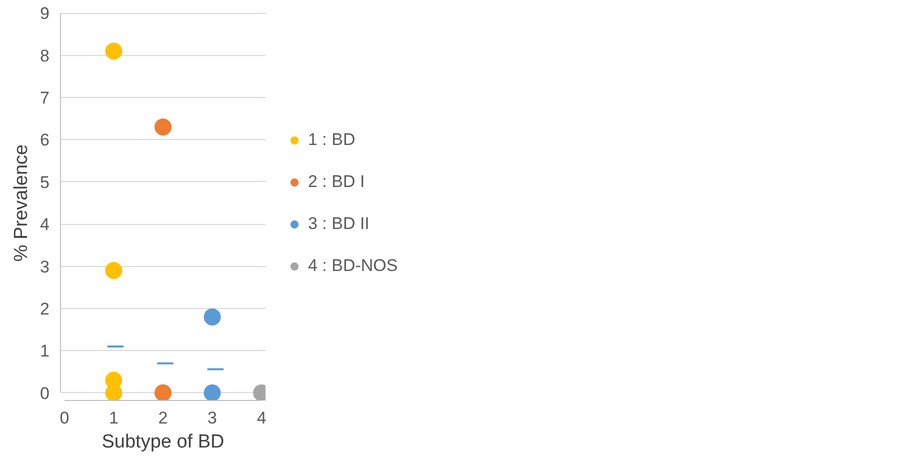  What do you see at coordinates (45, 224) in the screenshot?
I see `y-tick-label: 4` at bounding box center [45, 224].